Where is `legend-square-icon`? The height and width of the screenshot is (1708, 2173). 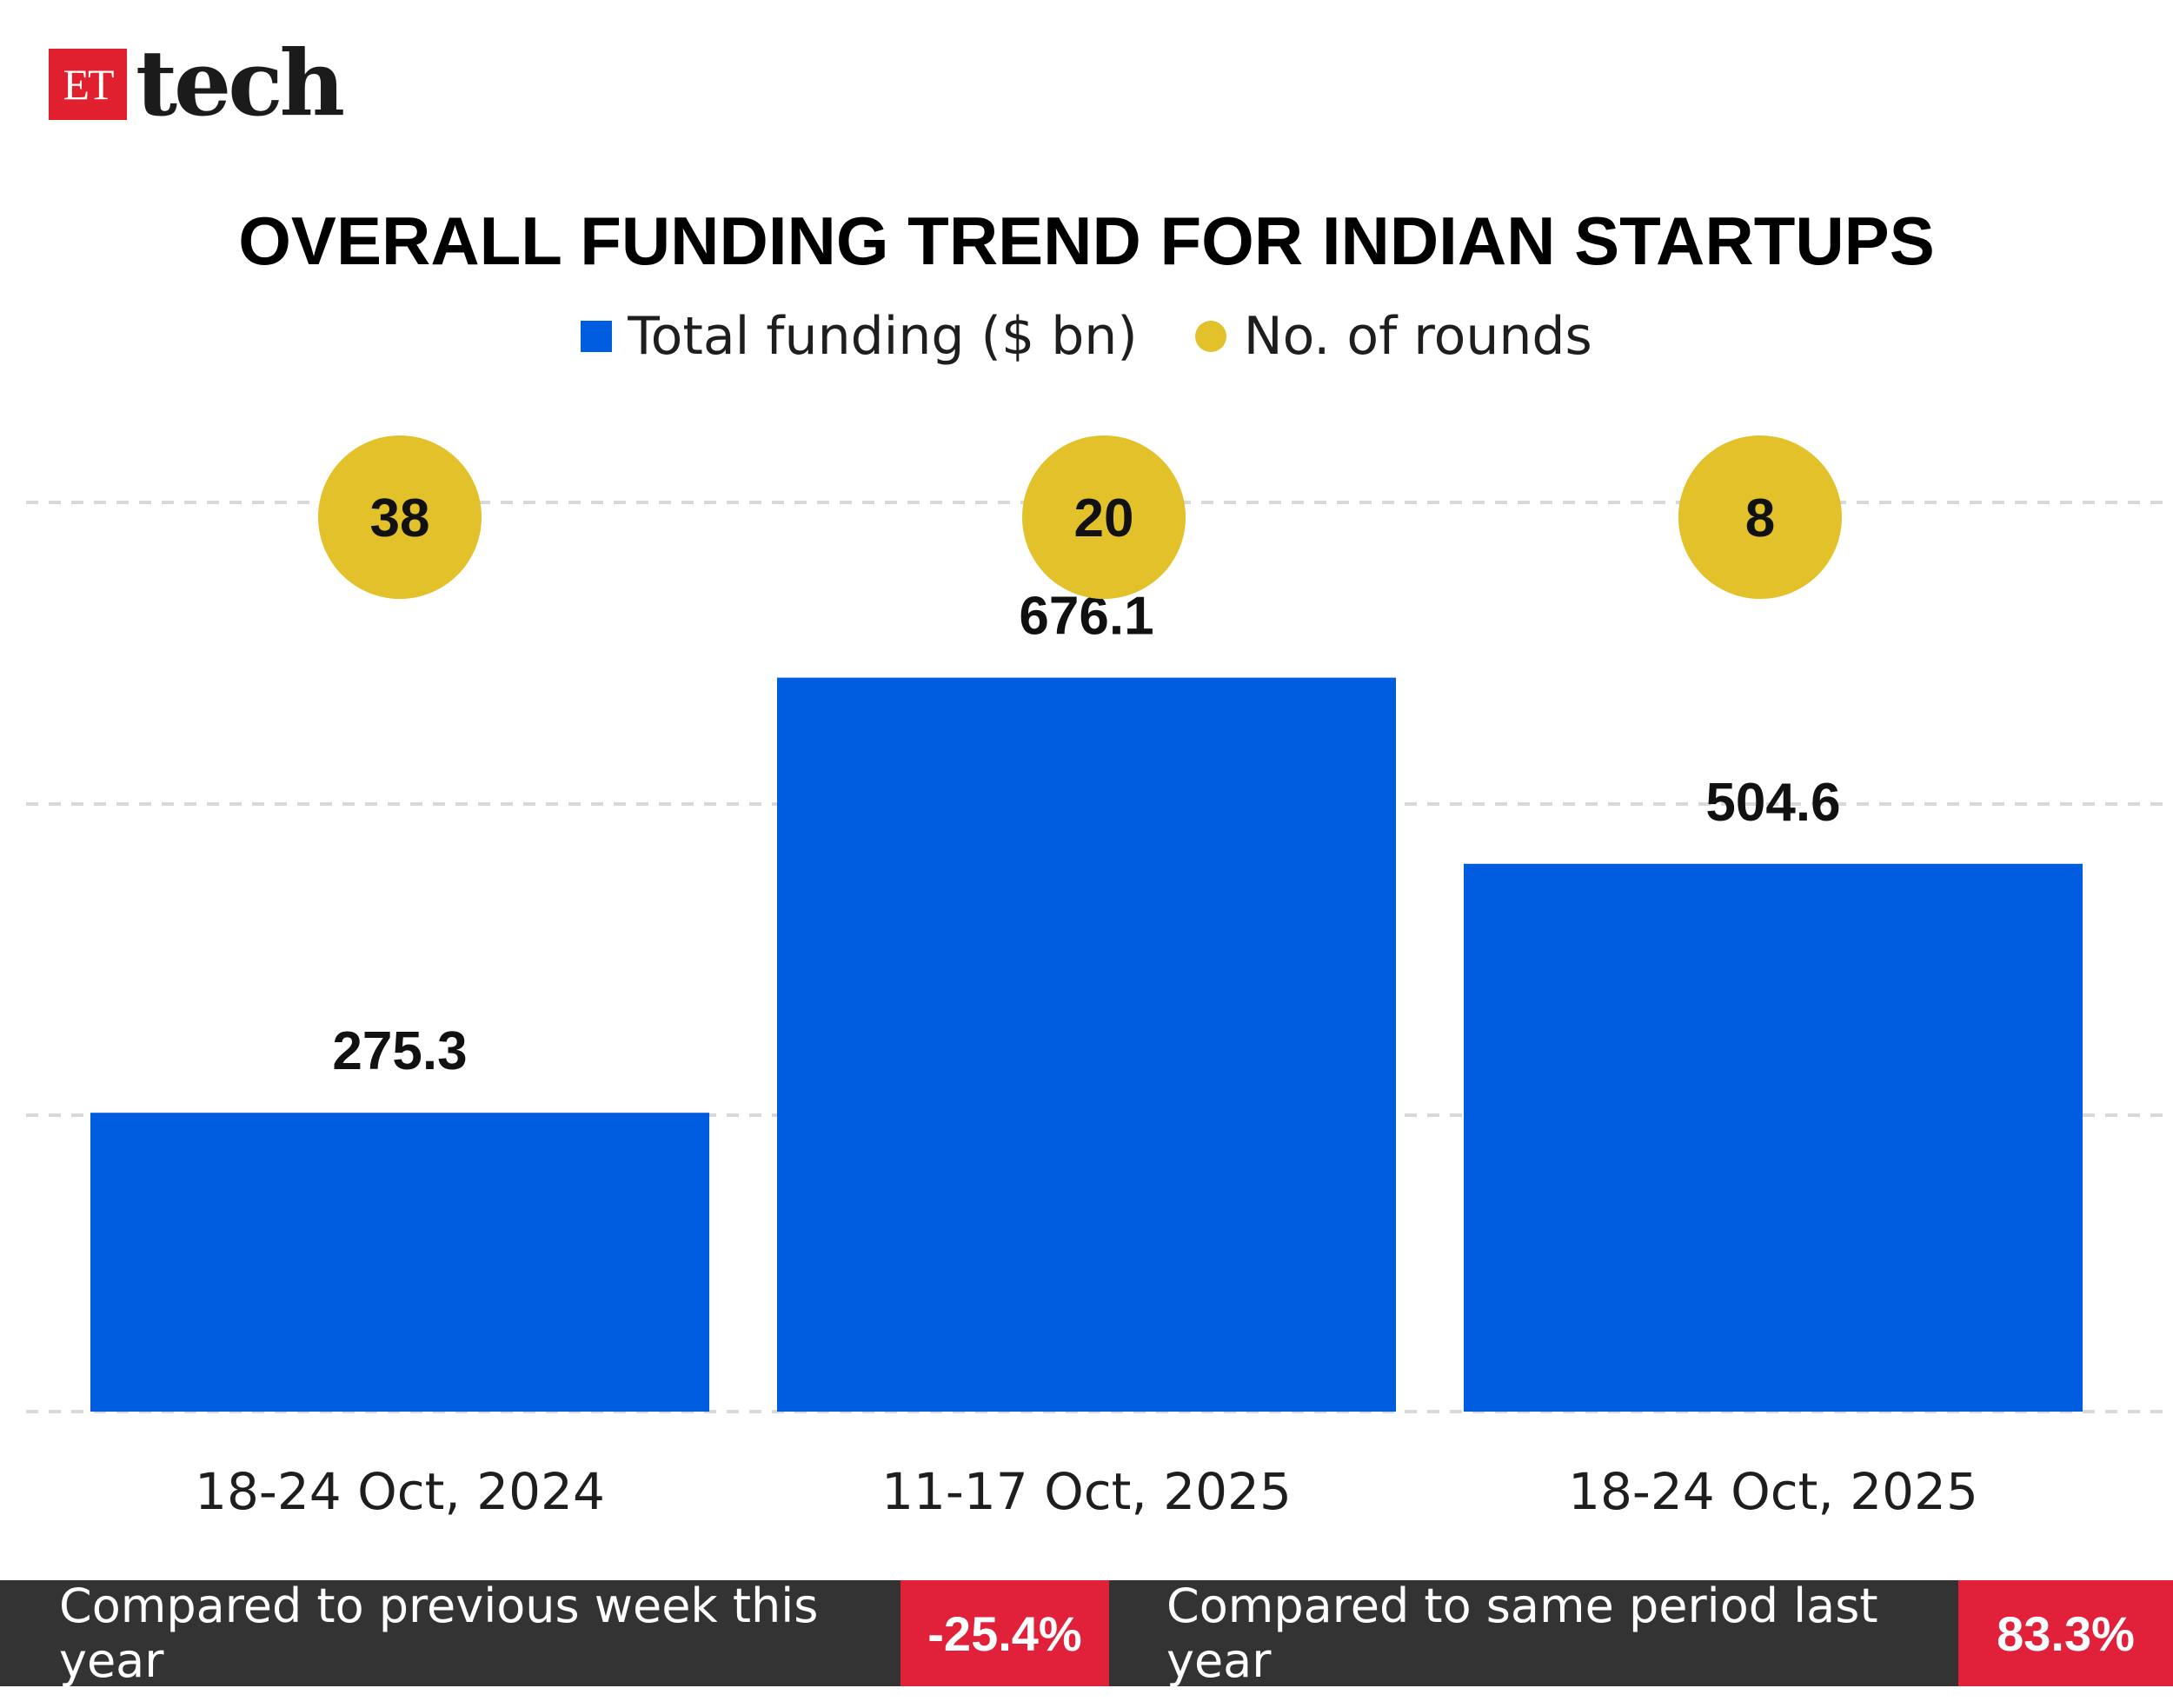
legend-square-icon is located at coordinates (597, 336).